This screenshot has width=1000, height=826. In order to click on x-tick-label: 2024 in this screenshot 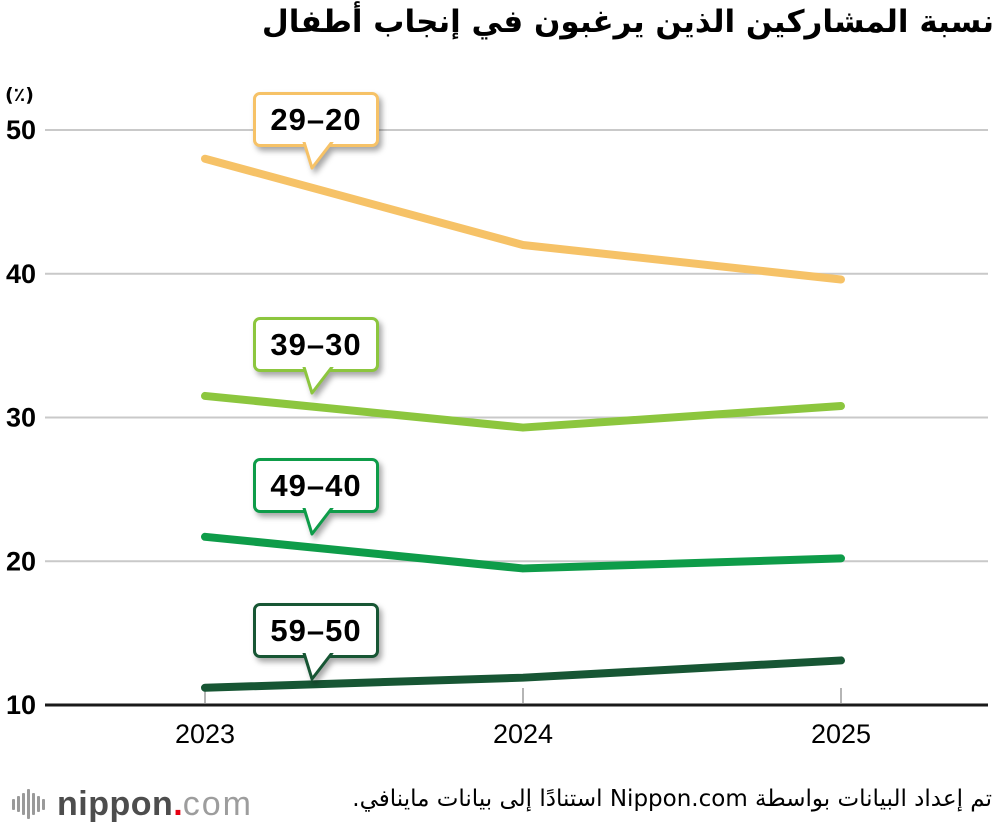, I will do `click(523, 734)`.